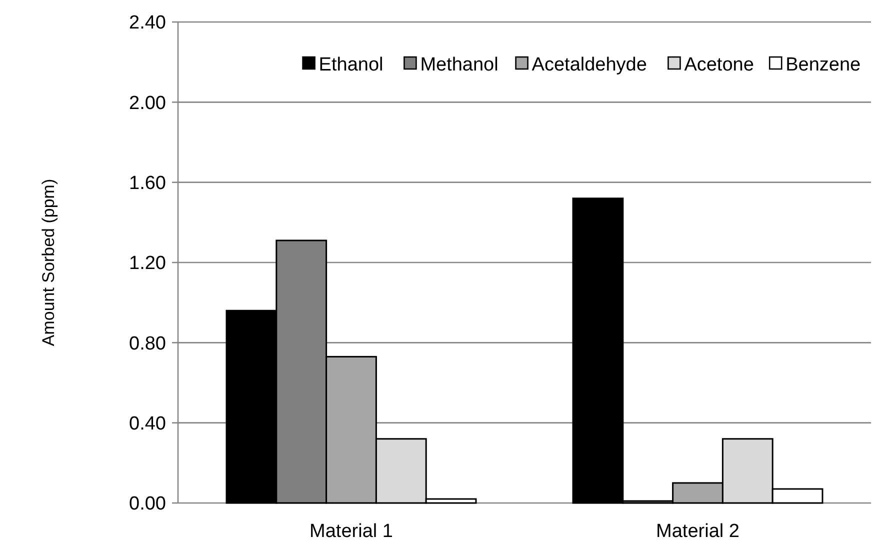 The width and height of the screenshot is (874, 552). Describe the element at coordinates (147, 343) in the screenshot. I see `y-tick-label: 0.80` at that location.